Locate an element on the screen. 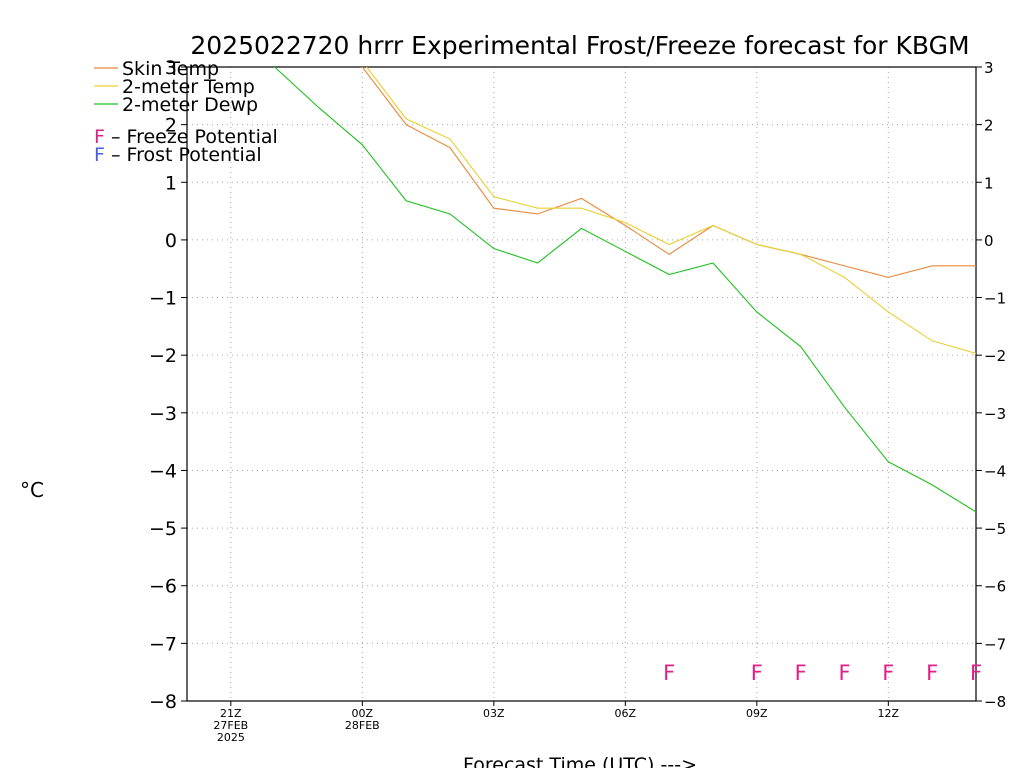  y-axis-right: 3 2 1 0 −1 −2 −3 −4 −5 −6 −7 −8 is located at coordinates (991, 385).